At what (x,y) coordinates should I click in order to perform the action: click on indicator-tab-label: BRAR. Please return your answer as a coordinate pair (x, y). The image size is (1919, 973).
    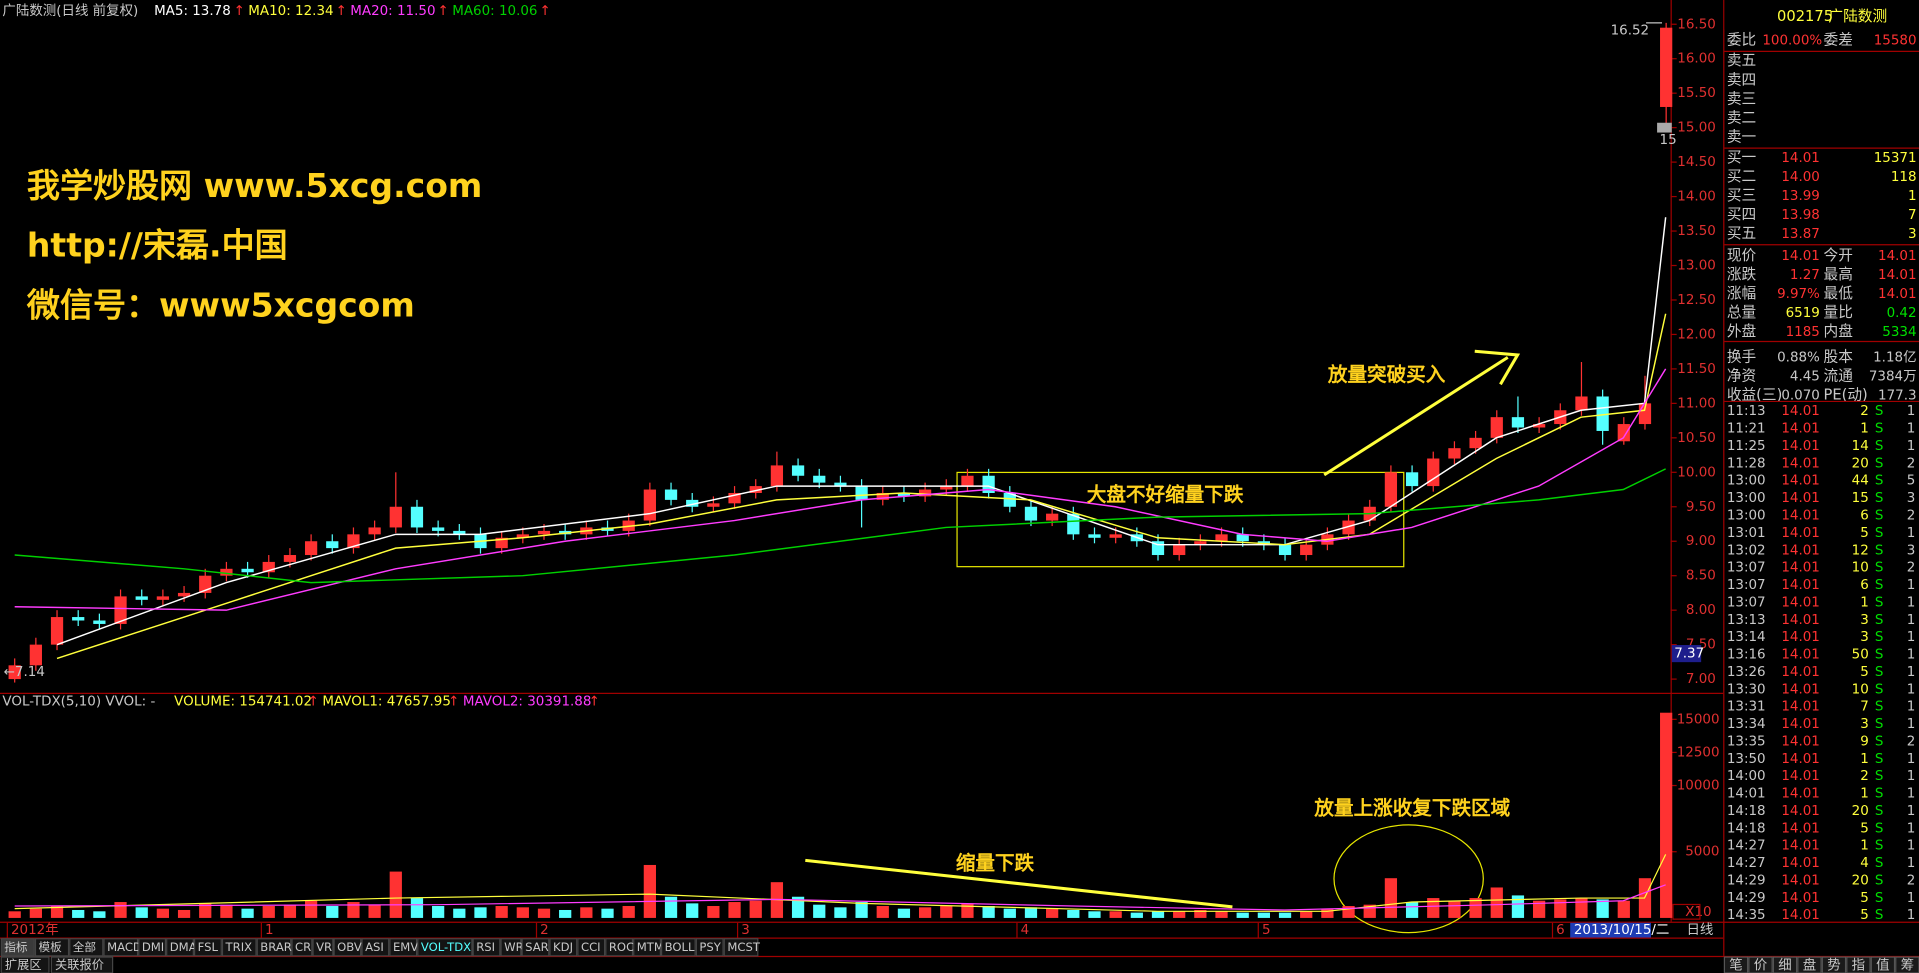
    Looking at the image, I should click on (276, 947).